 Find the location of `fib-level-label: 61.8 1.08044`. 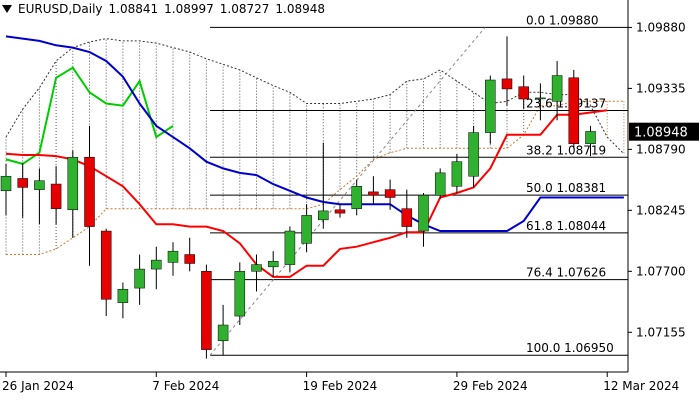

fib-level-label: 61.8 1.08044 is located at coordinates (566, 226).